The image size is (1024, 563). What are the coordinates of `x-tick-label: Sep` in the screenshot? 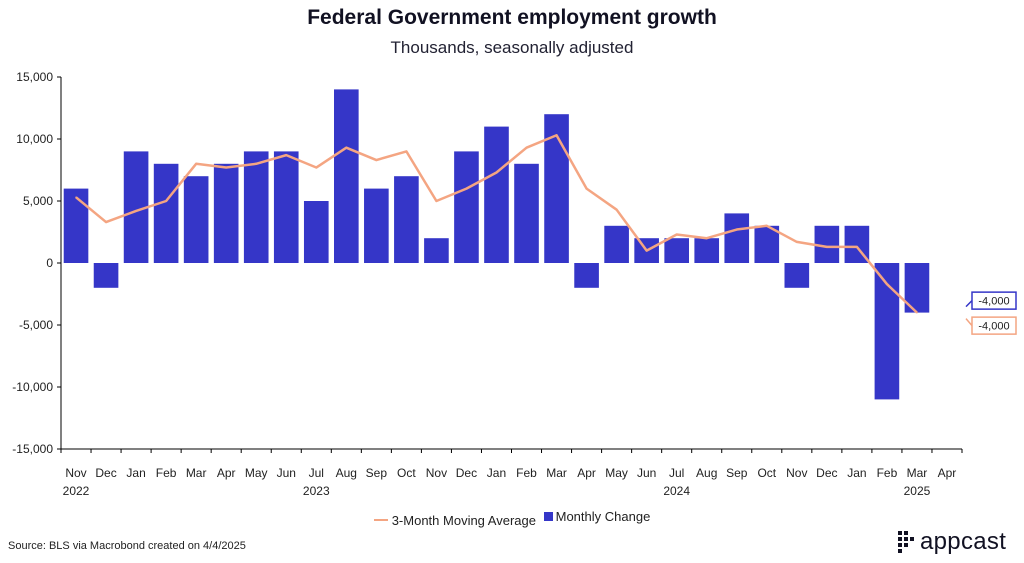 It's located at (377, 473).